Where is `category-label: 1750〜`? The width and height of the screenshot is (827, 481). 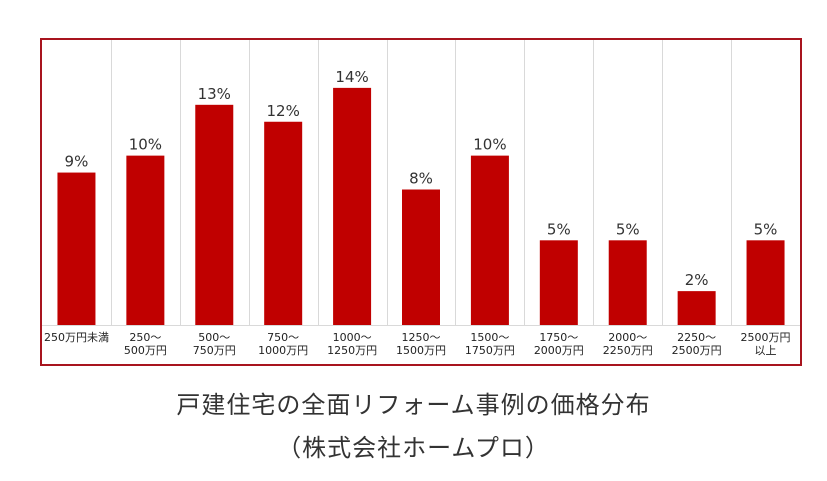
category-label: 1750〜 is located at coordinates (558, 337).